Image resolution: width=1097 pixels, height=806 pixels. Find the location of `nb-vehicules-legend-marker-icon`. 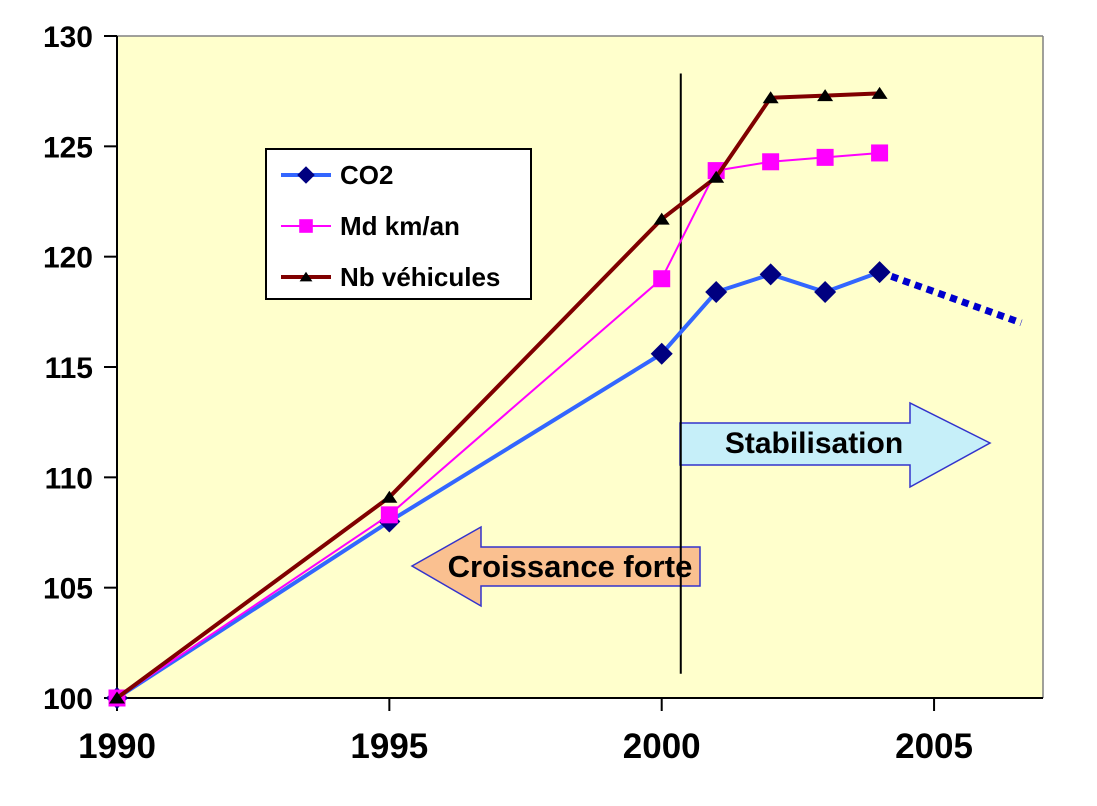

nb-vehicules-legend-marker-icon is located at coordinates (306, 276).